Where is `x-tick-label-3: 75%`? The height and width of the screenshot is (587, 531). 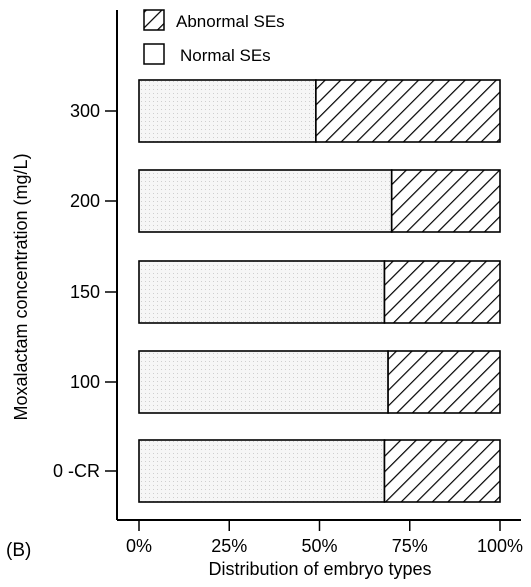 x-tick-label-3: 75% is located at coordinates (410, 546).